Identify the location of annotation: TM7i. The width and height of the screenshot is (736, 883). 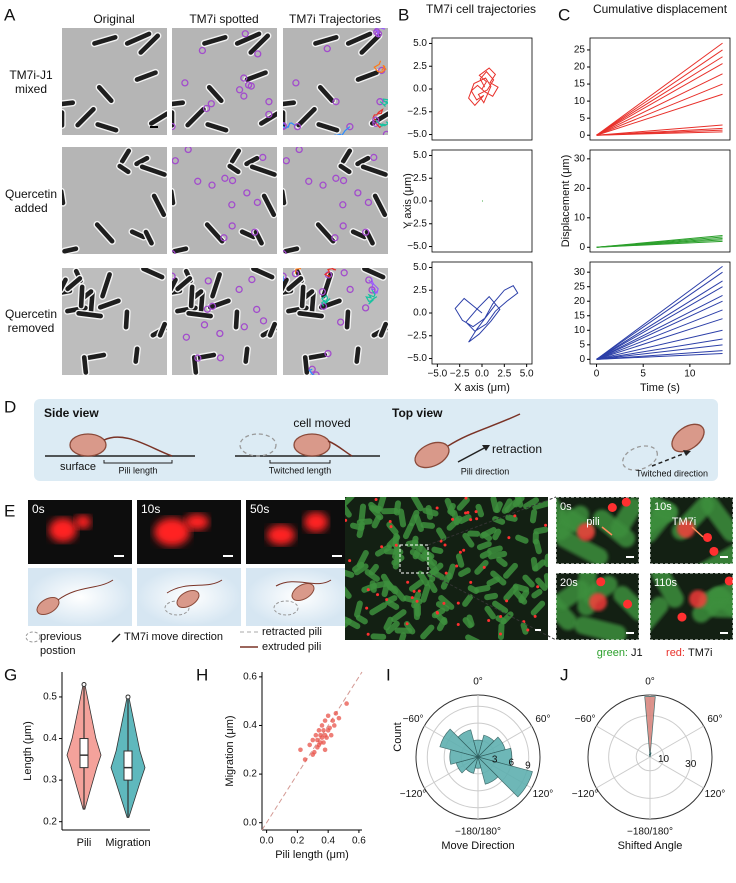
(684, 522).